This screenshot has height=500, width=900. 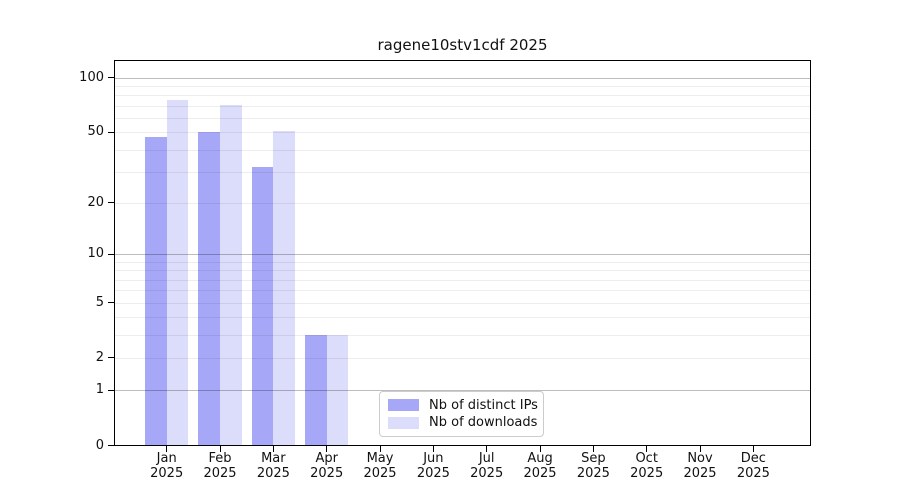 I want to click on x-tick-month: Apr, so click(x=326, y=458).